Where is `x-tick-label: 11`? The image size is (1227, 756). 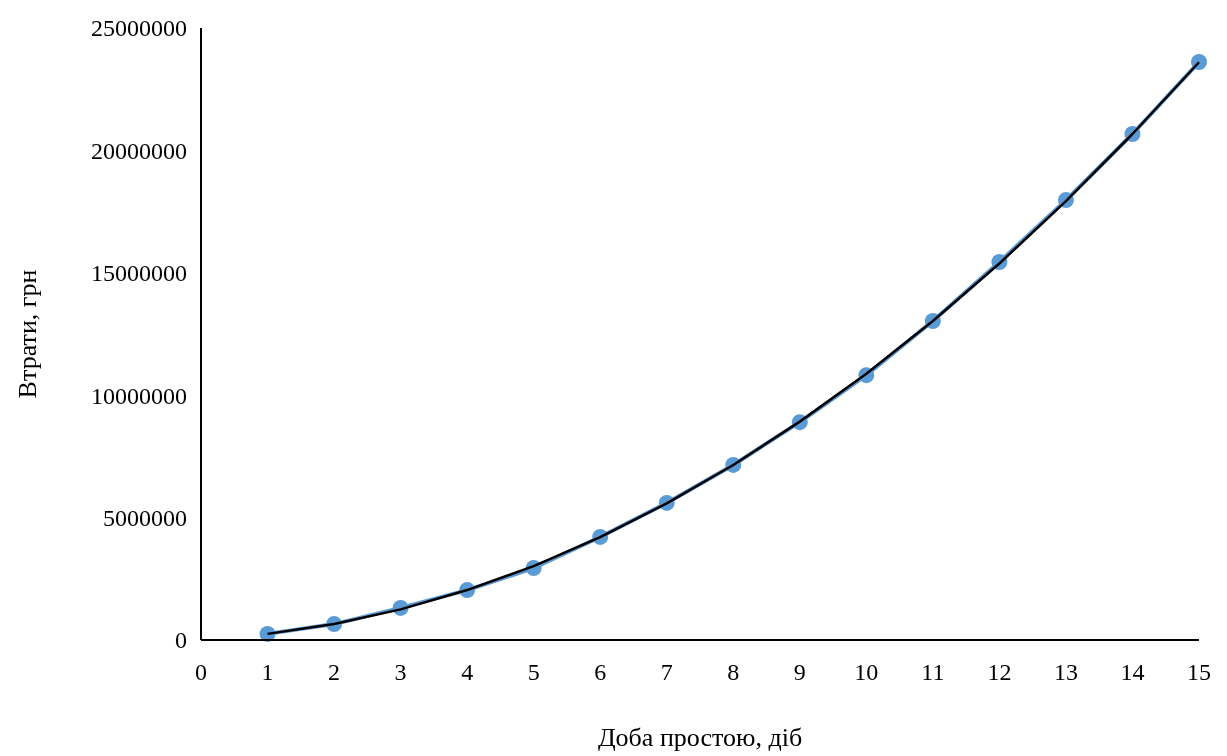 x-tick-label: 11 is located at coordinates (933, 672).